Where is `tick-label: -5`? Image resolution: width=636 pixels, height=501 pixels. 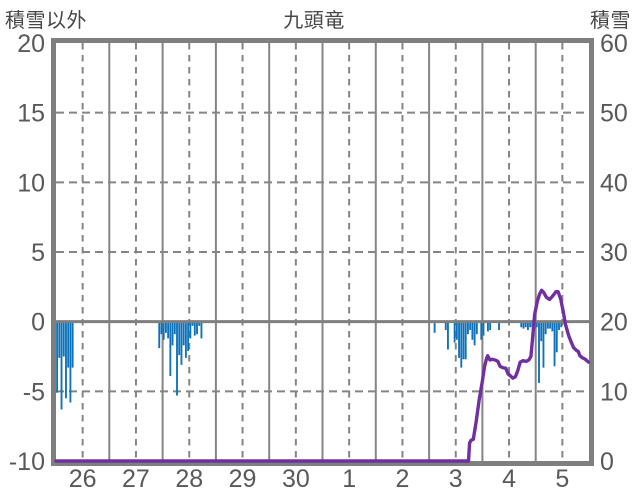 tick-label: -5 is located at coordinates (34, 392).